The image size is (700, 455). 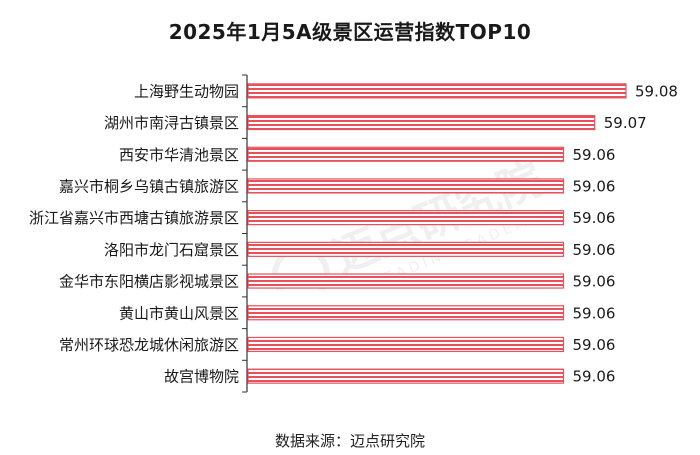 I want to click on category-label: 浙江省嘉兴市西塘古镇旅游景区, so click(x=134, y=218).